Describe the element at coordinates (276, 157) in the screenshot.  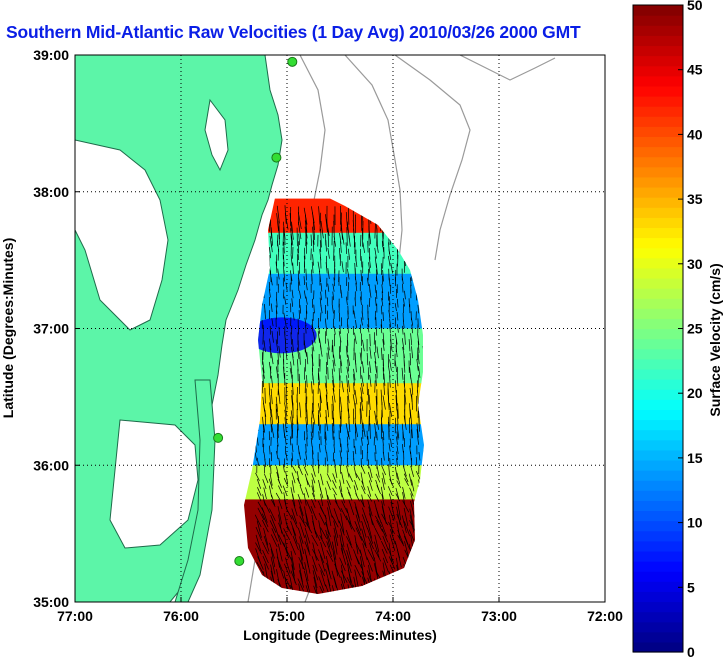
I see `site-marker` at that location.